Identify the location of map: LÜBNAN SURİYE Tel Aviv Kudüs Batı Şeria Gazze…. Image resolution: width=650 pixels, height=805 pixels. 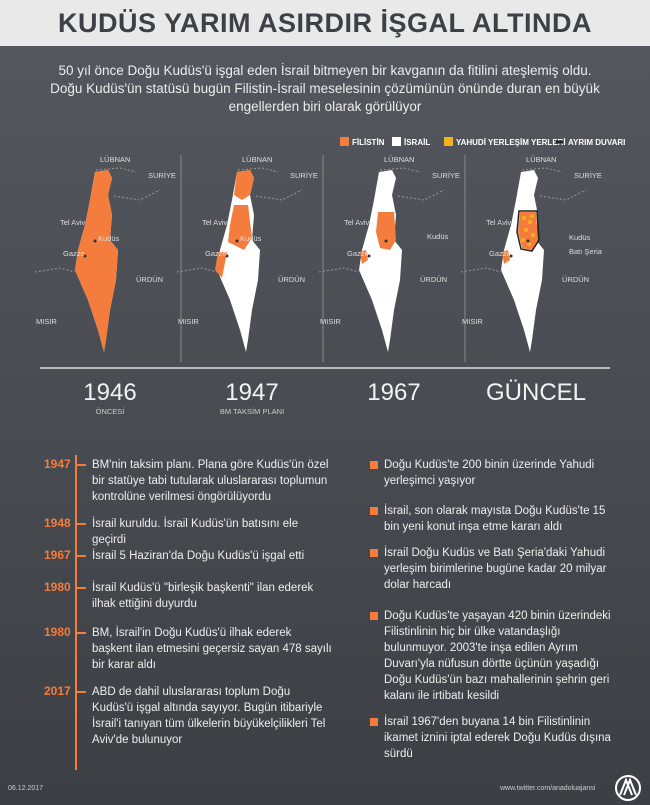
(531, 253).